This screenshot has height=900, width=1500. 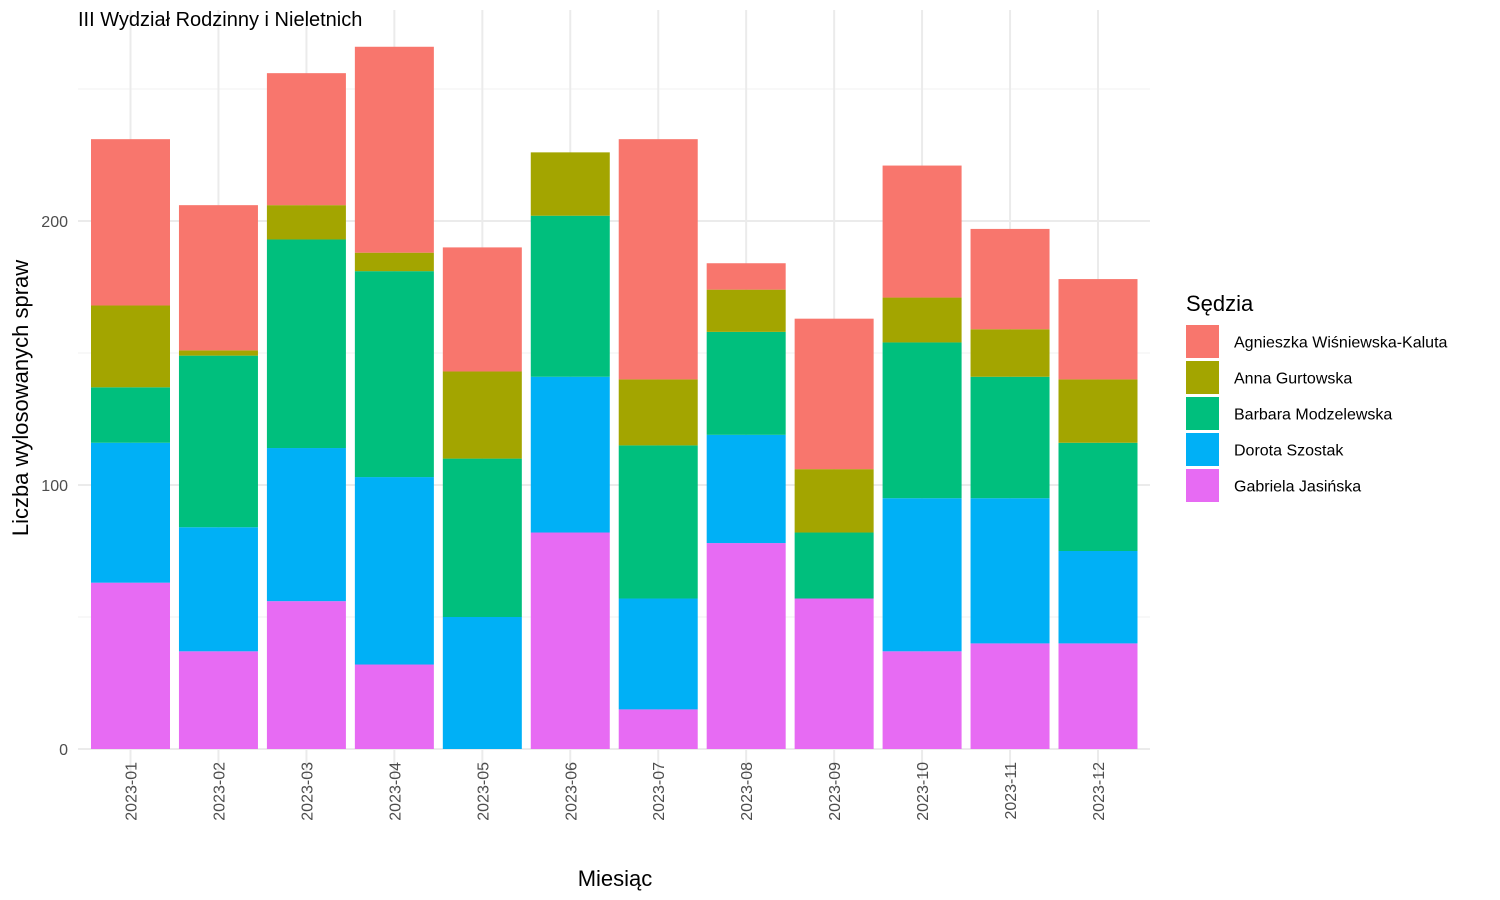 I want to click on legend-label: Dorota Szostak, so click(x=1289, y=451).